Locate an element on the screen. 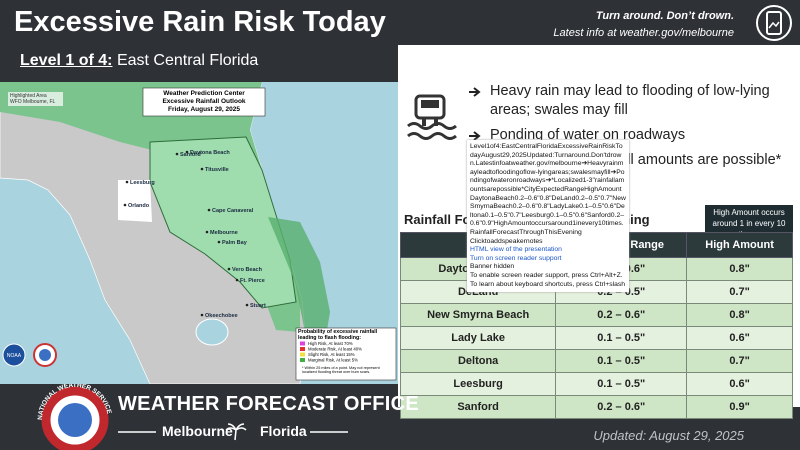  city-label: Melbourne is located at coordinates (224, 233).